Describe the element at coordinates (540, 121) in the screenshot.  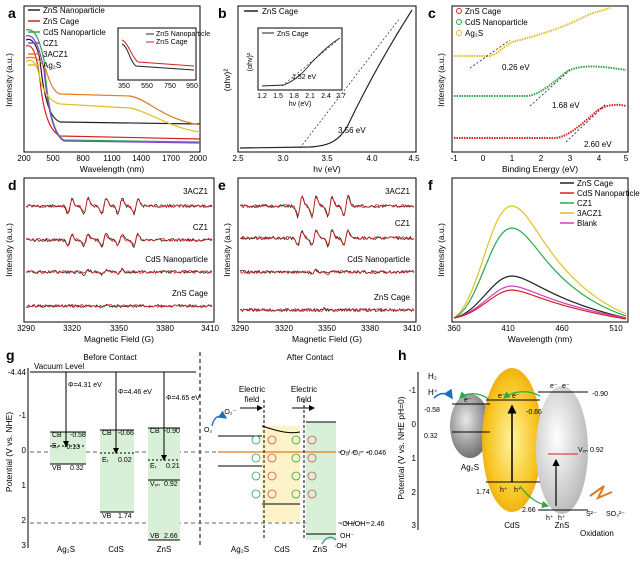
I see `curve-zns-vb` at that location.